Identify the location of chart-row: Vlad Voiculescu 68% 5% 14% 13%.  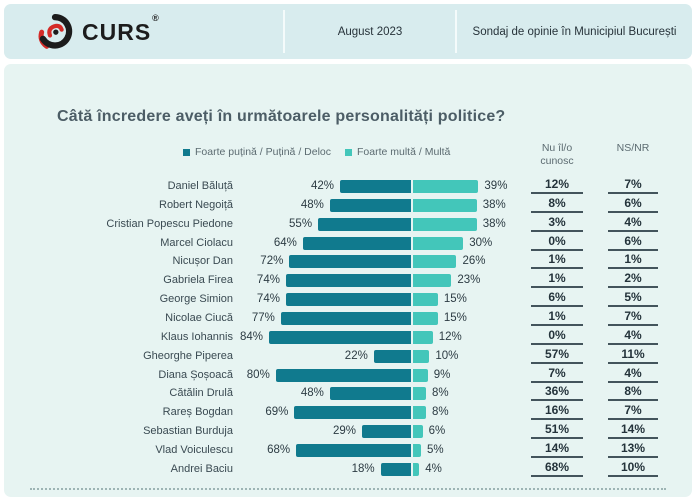
(348, 450).